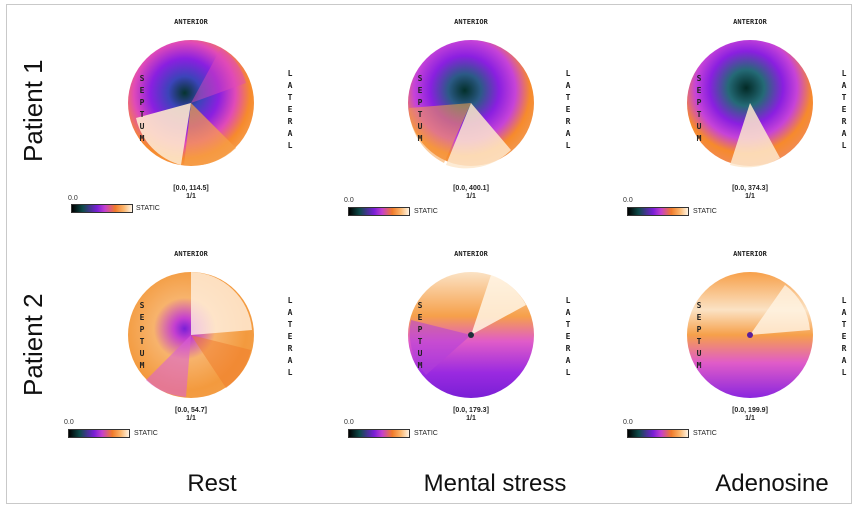  Describe the element at coordinates (191, 410) in the screenshot. I see `range-value: [0.0, 54.7]` at that location.